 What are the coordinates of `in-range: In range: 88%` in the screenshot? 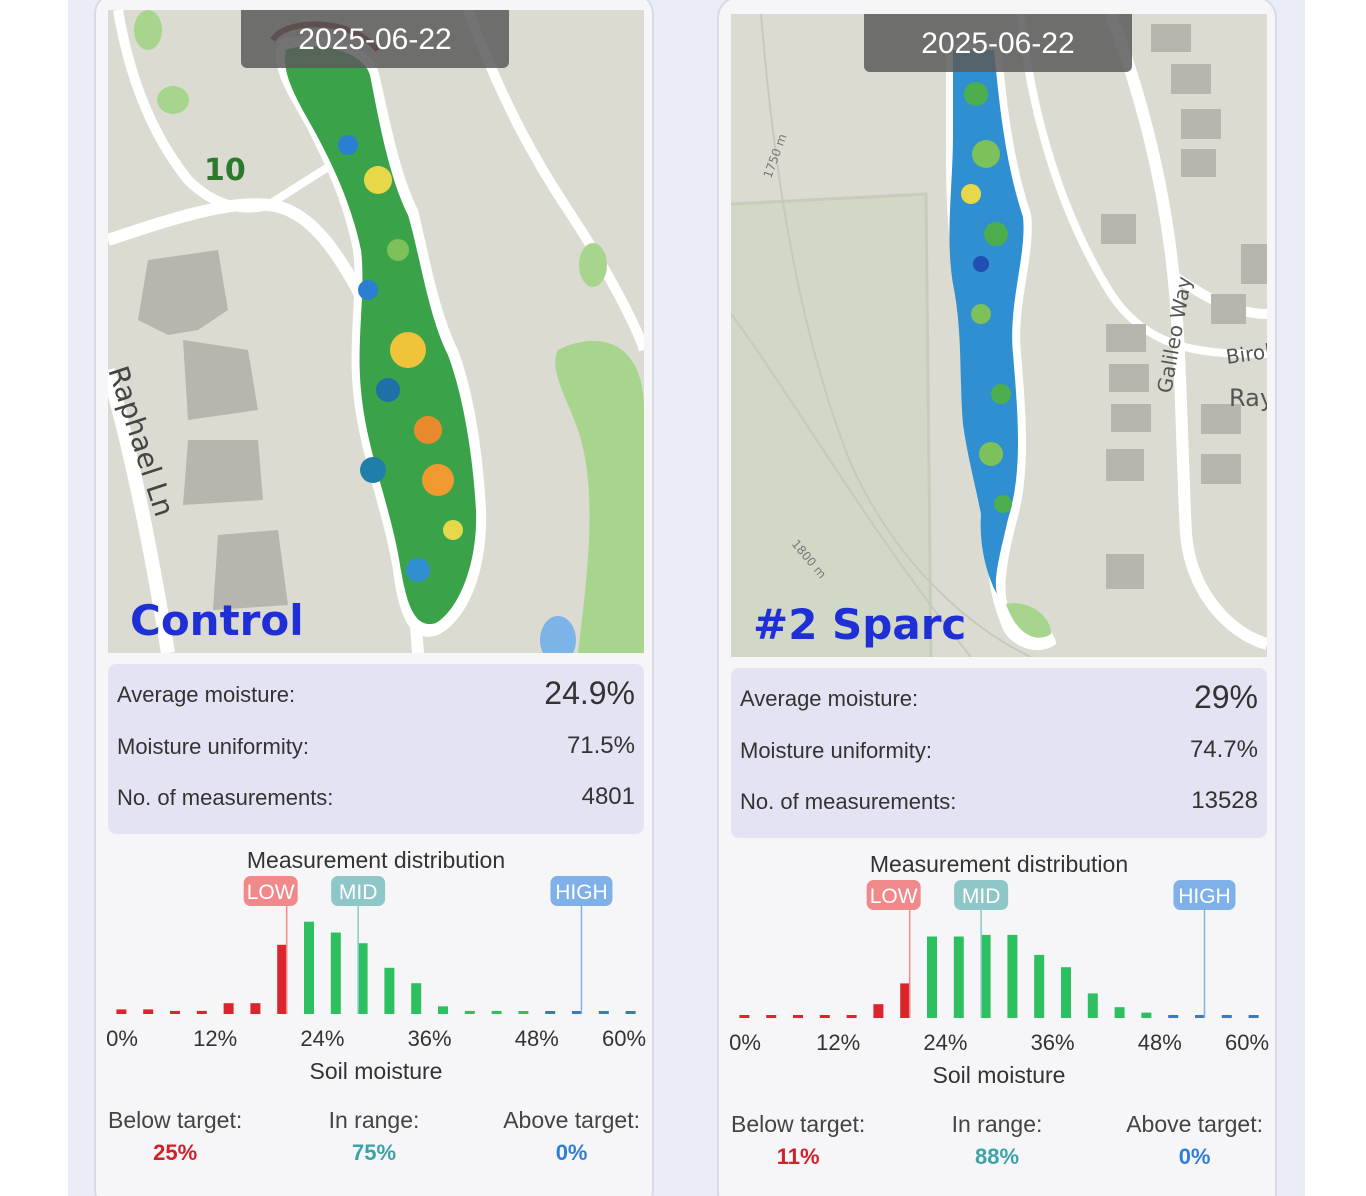 It's located at (997, 1140).